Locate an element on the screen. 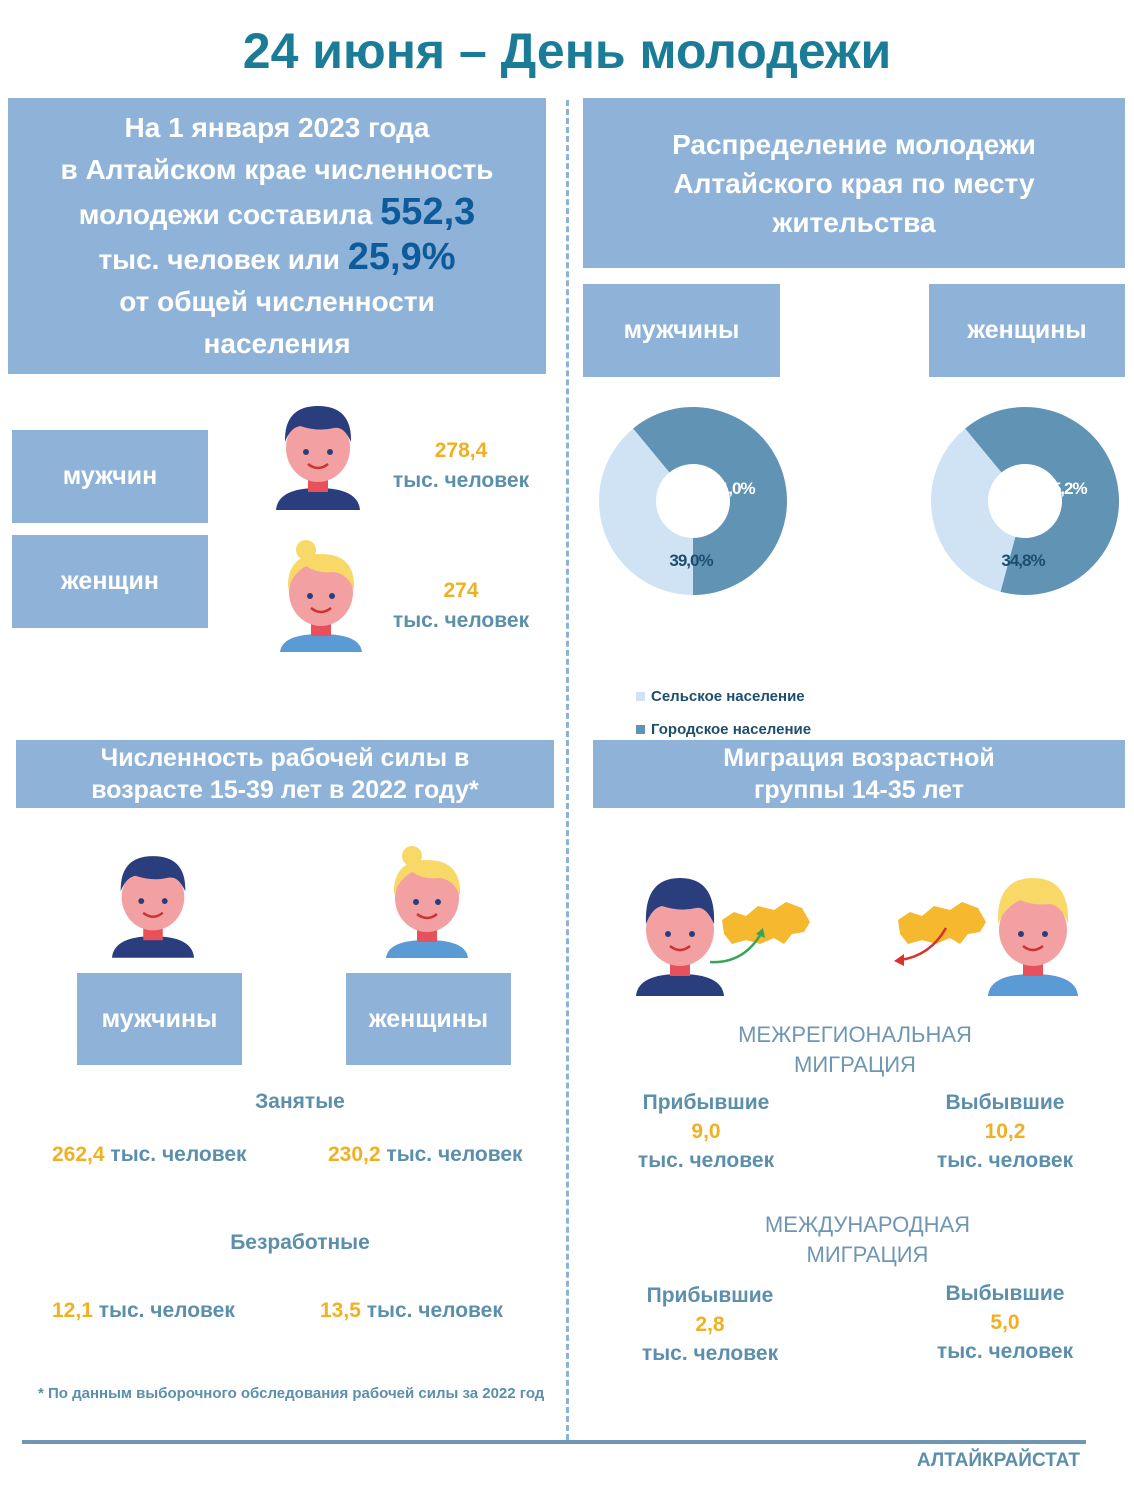 Image resolution: width=1134 pixels, height=1493 pixels. dist-men-box: мужчины is located at coordinates (681, 330).